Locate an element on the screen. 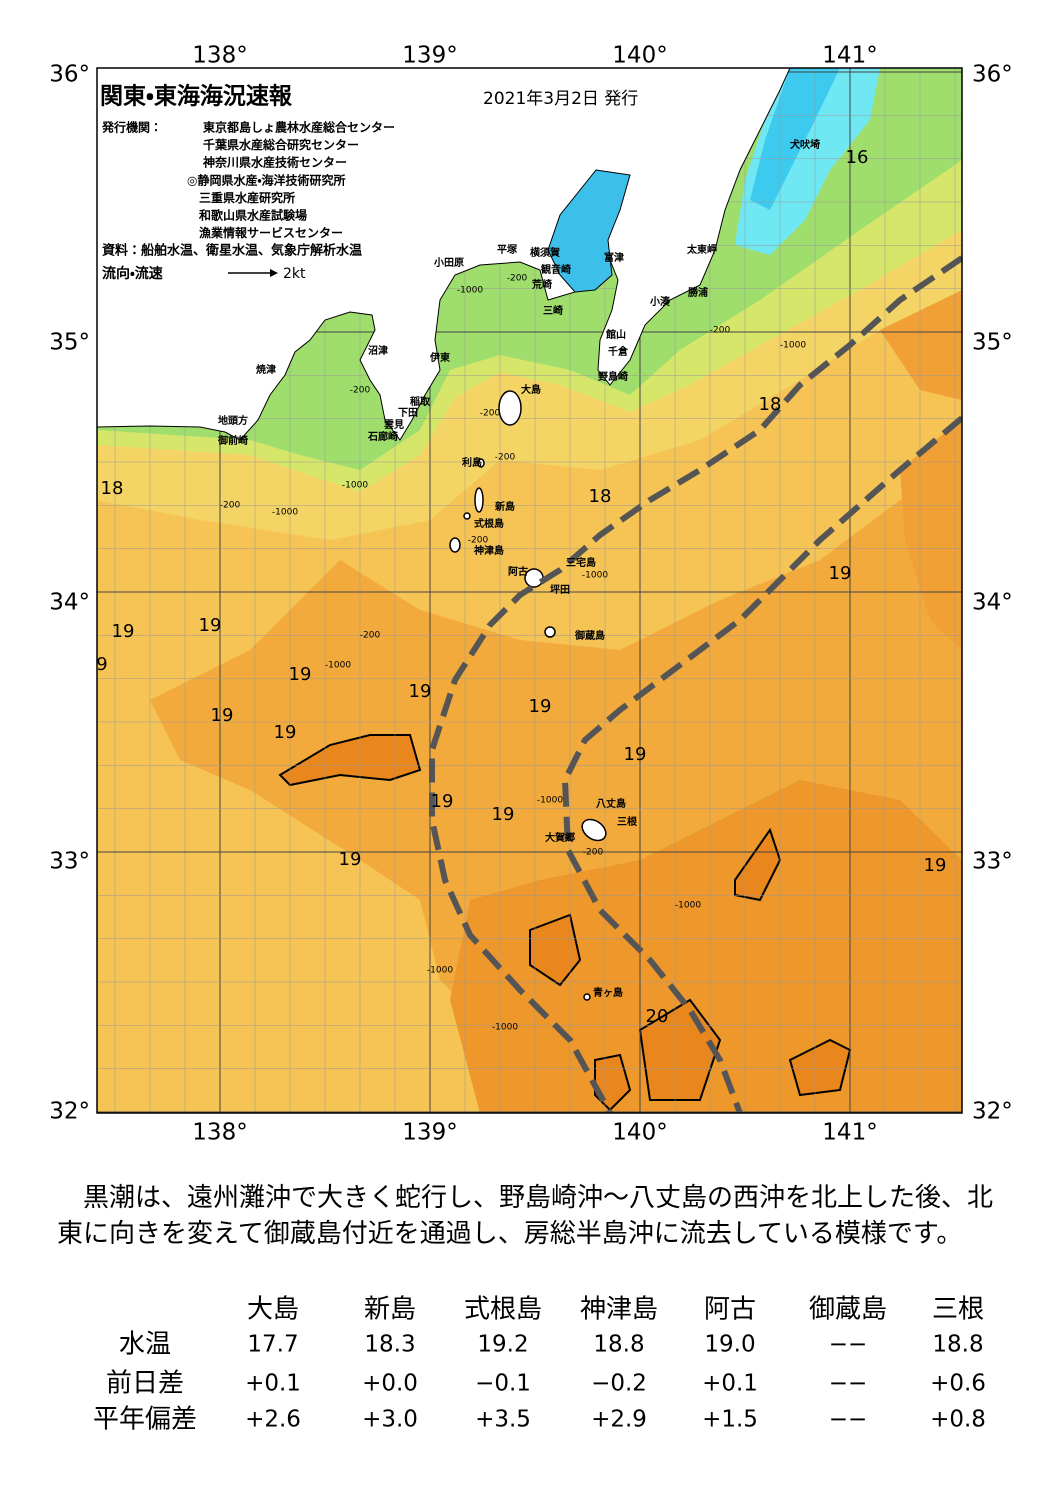 The height and width of the screenshot is (1503, 1064). place-name: 伊東 is located at coordinates (439, 357).